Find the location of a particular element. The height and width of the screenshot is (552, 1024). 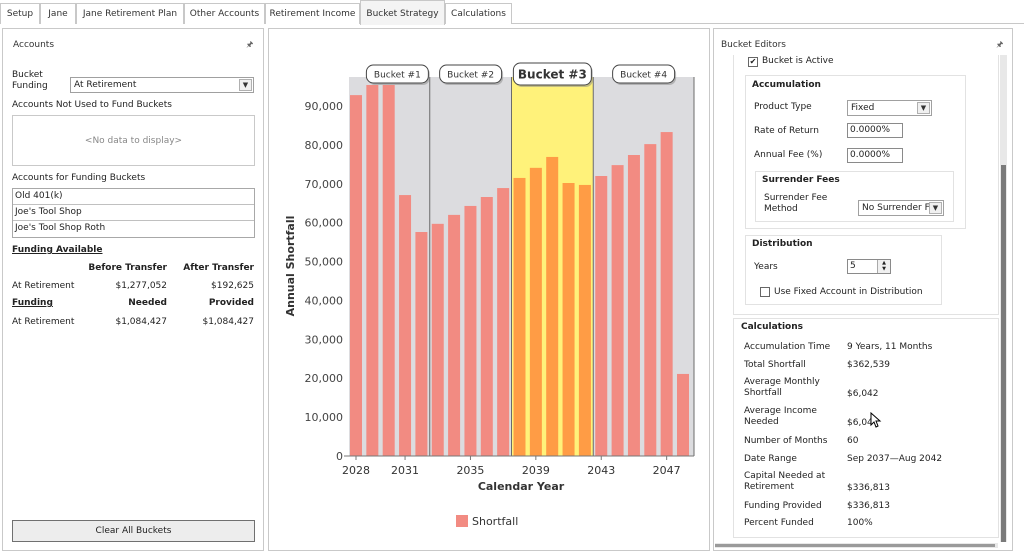

bar-2035 is located at coordinates (470, 330).